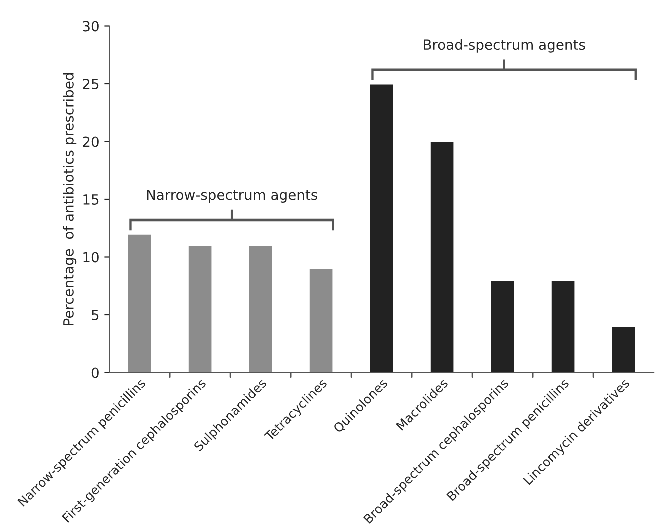 Image resolution: width=664 pixels, height=525 pixels. What do you see at coordinates (70, 200) in the screenshot?
I see `y-axis-title: Percentage of antibiotics prescribed` at bounding box center [70, 200].